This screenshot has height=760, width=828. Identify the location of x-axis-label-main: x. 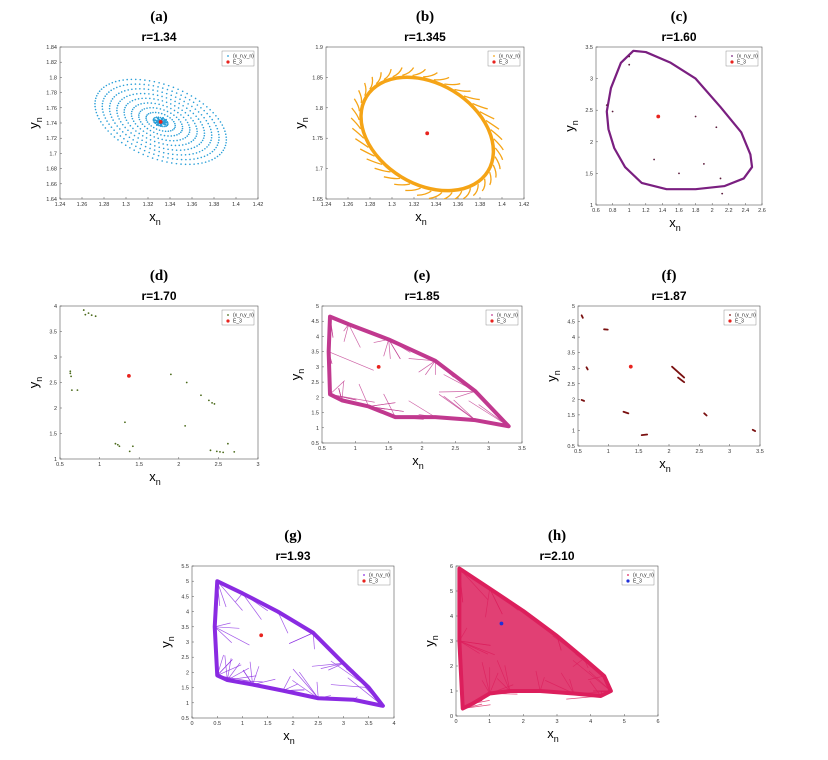
(415, 460).